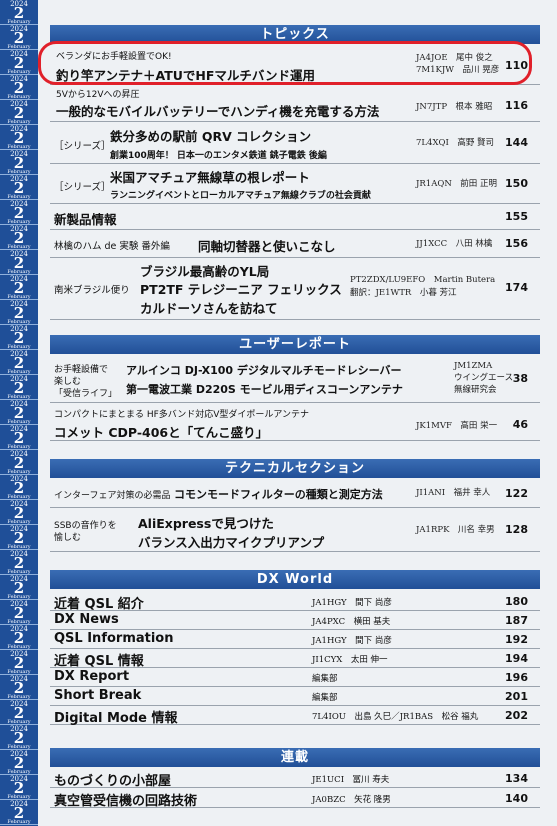 The height and width of the screenshot is (826, 557). Describe the element at coordinates (516, 601) in the screenshot. I see `page-number: 180` at that location.